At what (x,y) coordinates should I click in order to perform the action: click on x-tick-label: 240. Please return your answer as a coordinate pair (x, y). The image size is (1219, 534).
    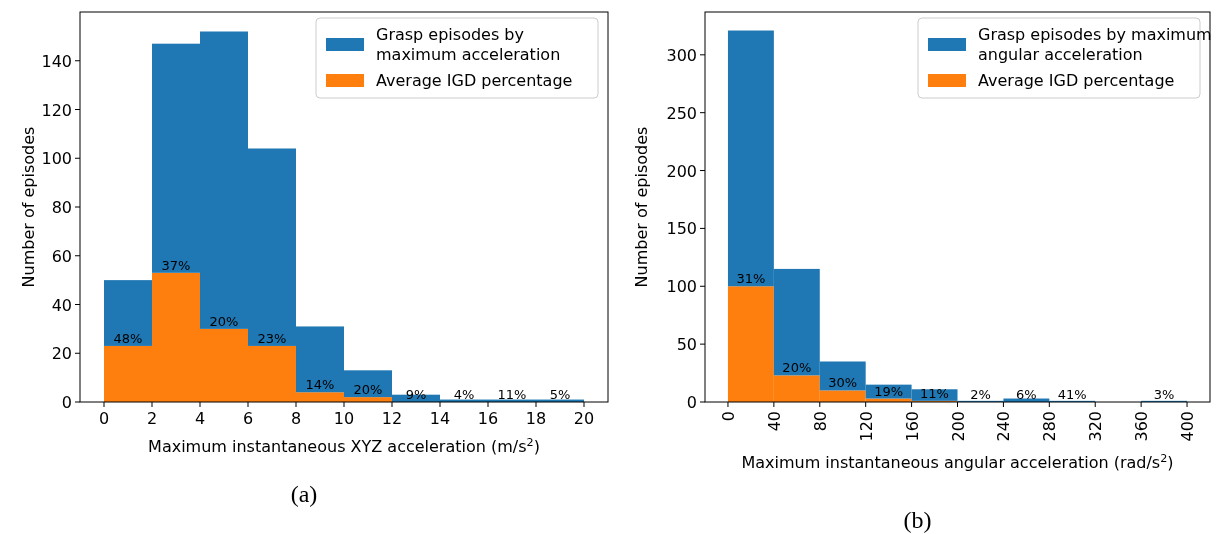
    Looking at the image, I should click on (1004, 426).